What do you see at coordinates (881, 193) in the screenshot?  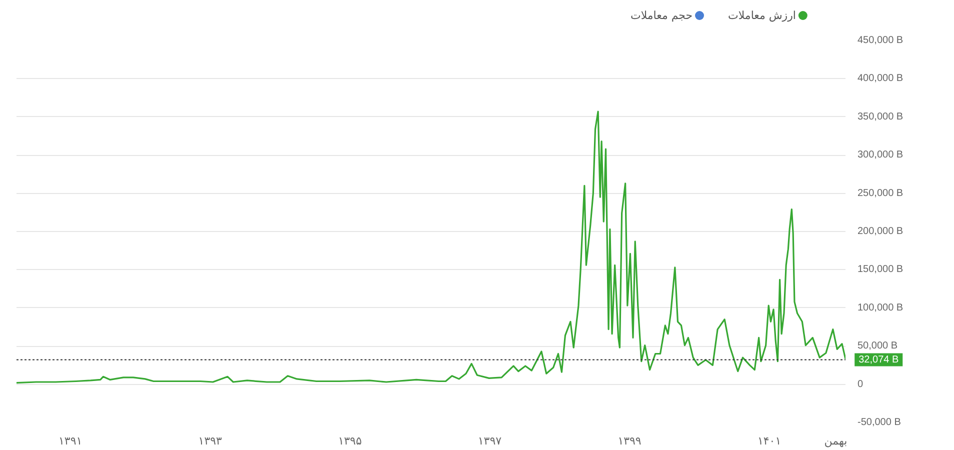 I see `y-tick-label: 250,000 B` at bounding box center [881, 193].